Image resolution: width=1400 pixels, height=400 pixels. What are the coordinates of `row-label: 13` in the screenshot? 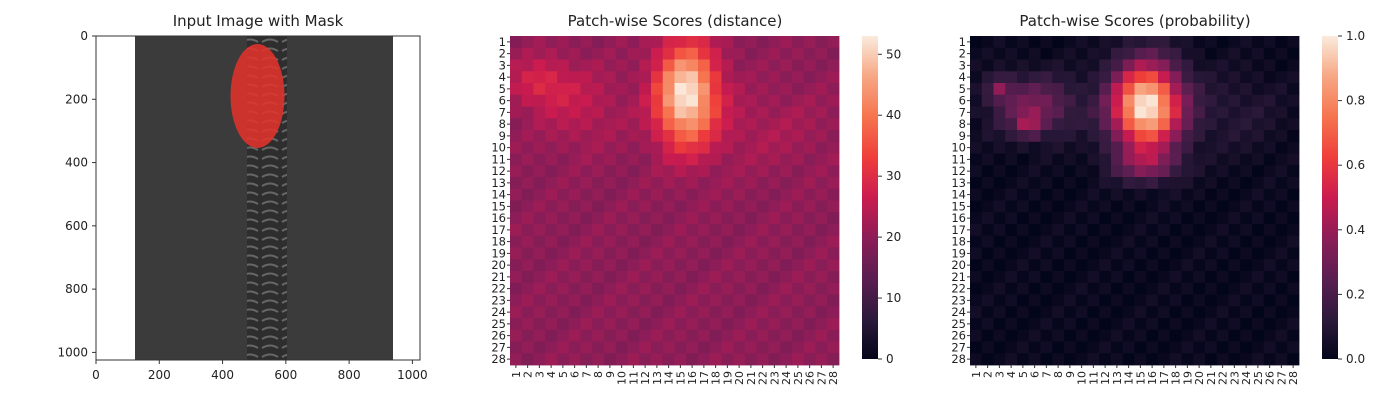 It's located at (958, 183).